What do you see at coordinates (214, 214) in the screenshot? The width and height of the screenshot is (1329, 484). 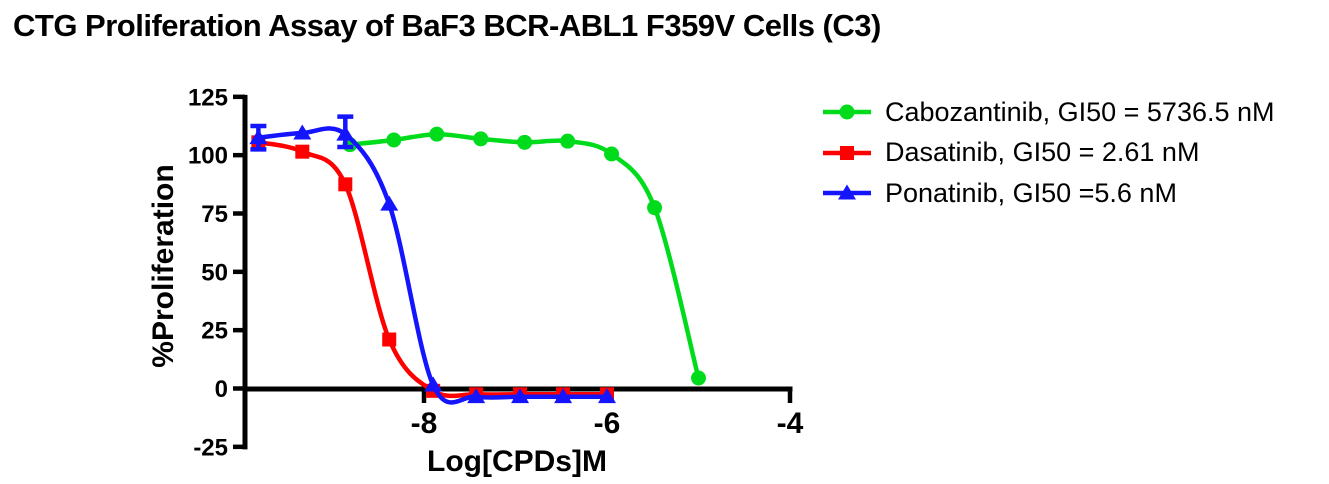 I see `y-tick-label: 75` at bounding box center [214, 214].